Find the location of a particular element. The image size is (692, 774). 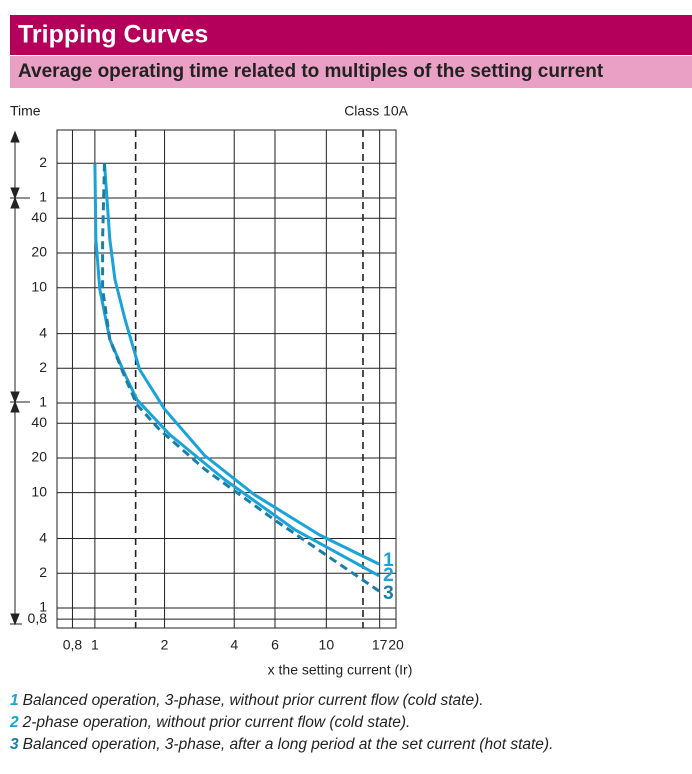

x-tick-label: 6 is located at coordinates (275, 645).